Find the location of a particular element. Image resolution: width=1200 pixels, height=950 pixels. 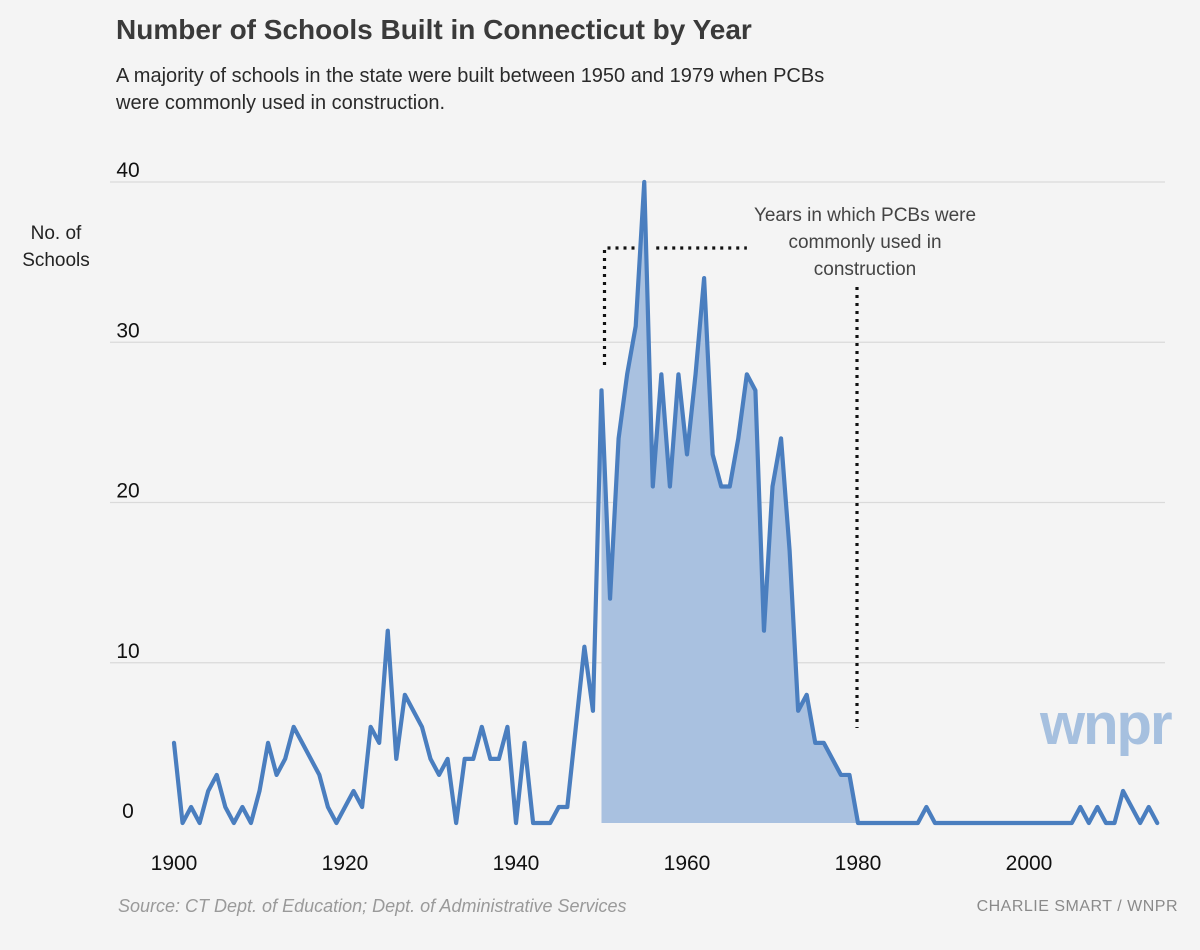

x-tick-label: 1940 is located at coordinates (516, 863).